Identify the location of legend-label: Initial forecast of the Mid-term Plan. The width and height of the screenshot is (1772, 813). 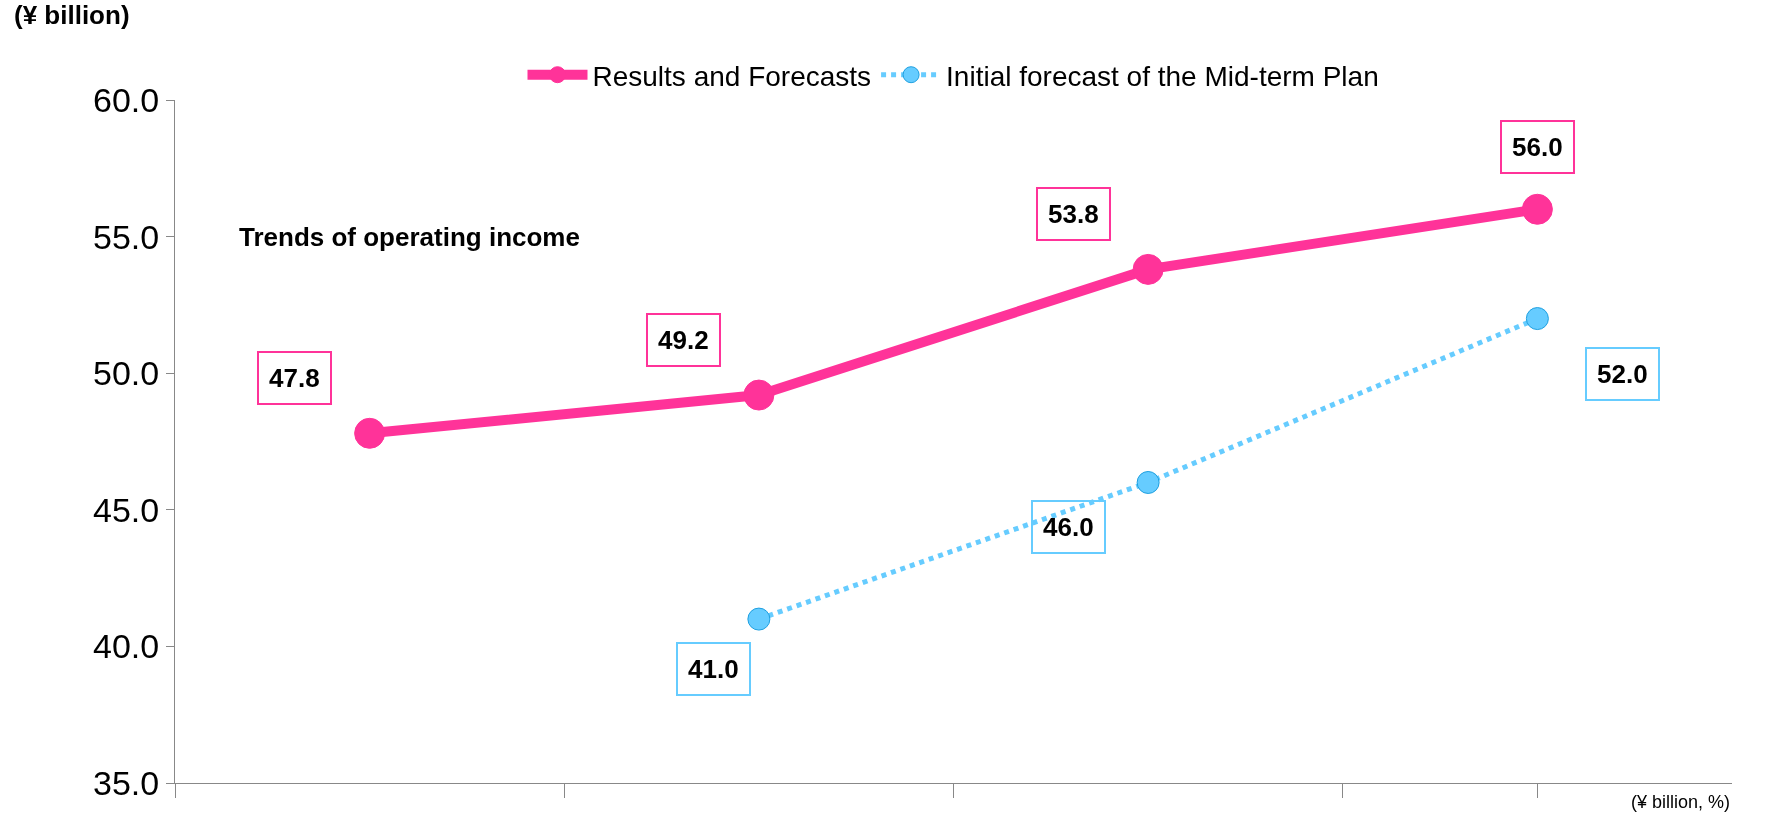
(1162, 76).